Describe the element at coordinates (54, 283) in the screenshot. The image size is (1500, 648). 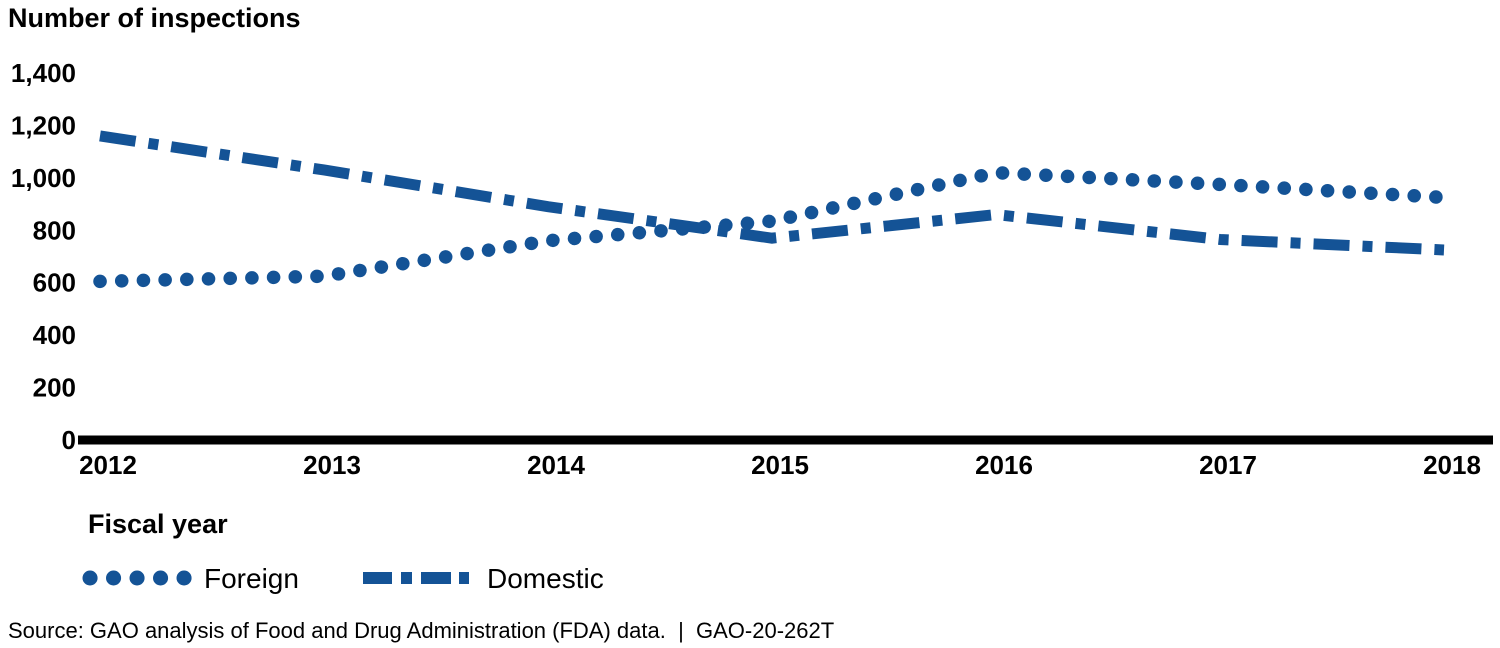
I see `y-tick-label: 600` at that location.